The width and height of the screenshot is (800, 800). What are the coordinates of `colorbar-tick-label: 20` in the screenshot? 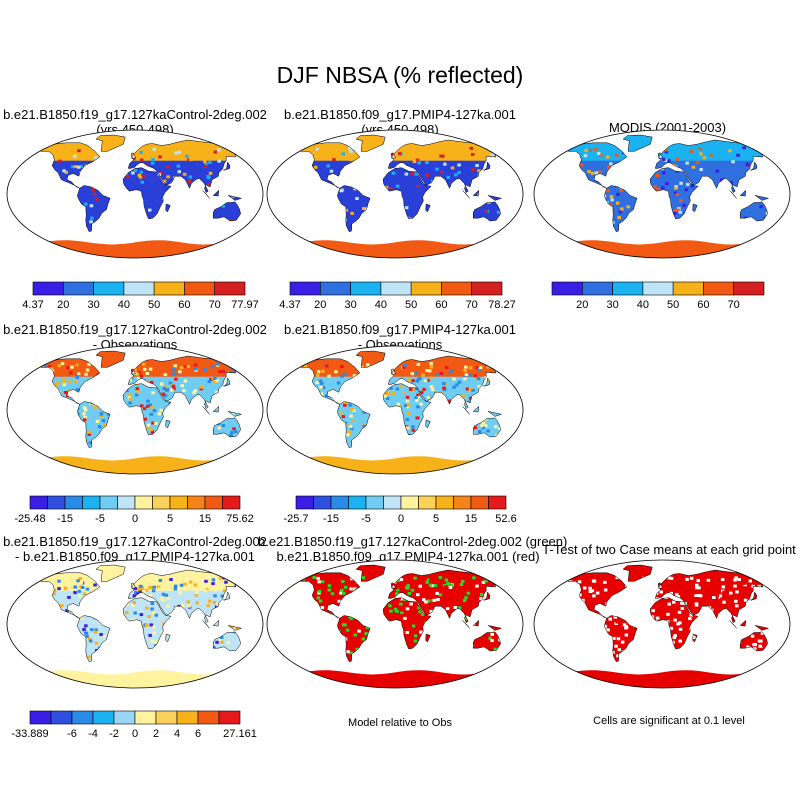 It's located at (63, 305).